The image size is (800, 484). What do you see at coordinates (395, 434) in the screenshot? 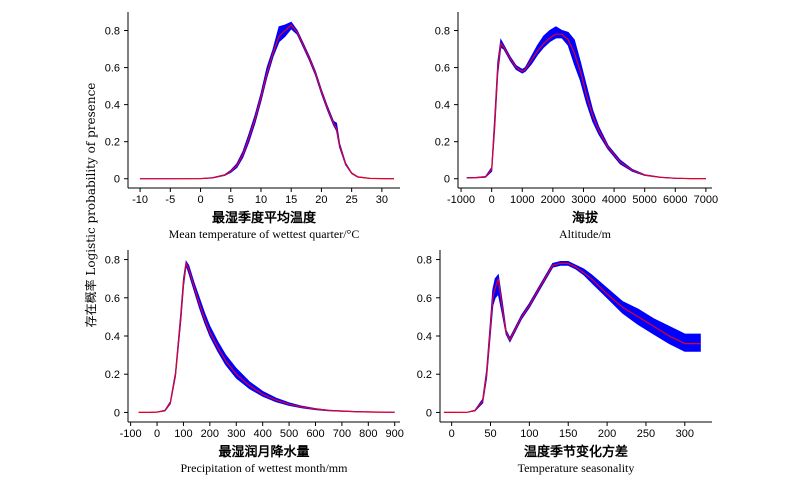
I see `x-tick-label: 900` at bounding box center [395, 434].